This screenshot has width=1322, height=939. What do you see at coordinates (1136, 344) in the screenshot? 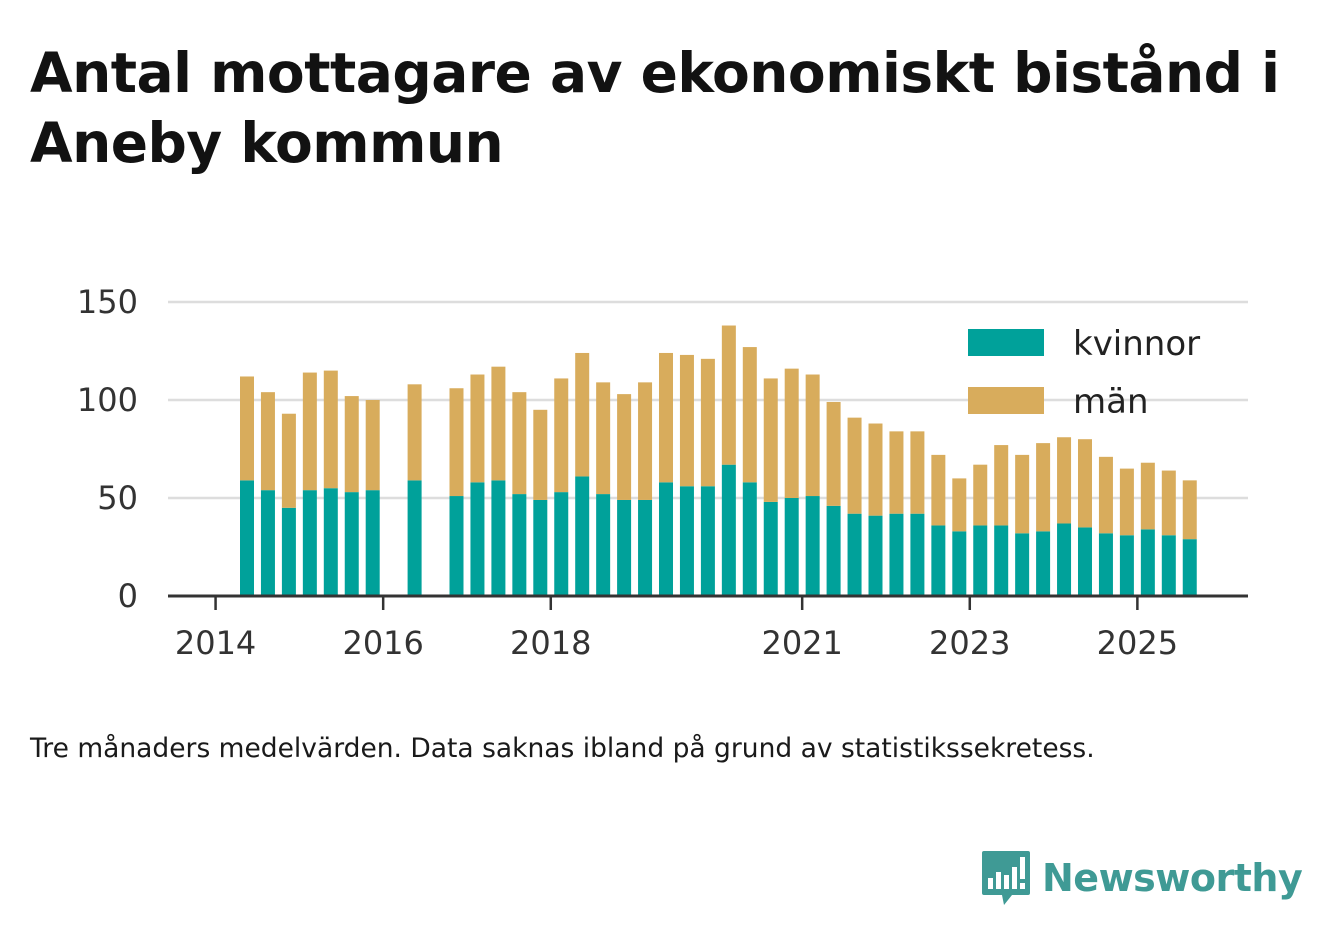
I see `legend-label-kvinnor: kvinnor` at bounding box center [1136, 344].